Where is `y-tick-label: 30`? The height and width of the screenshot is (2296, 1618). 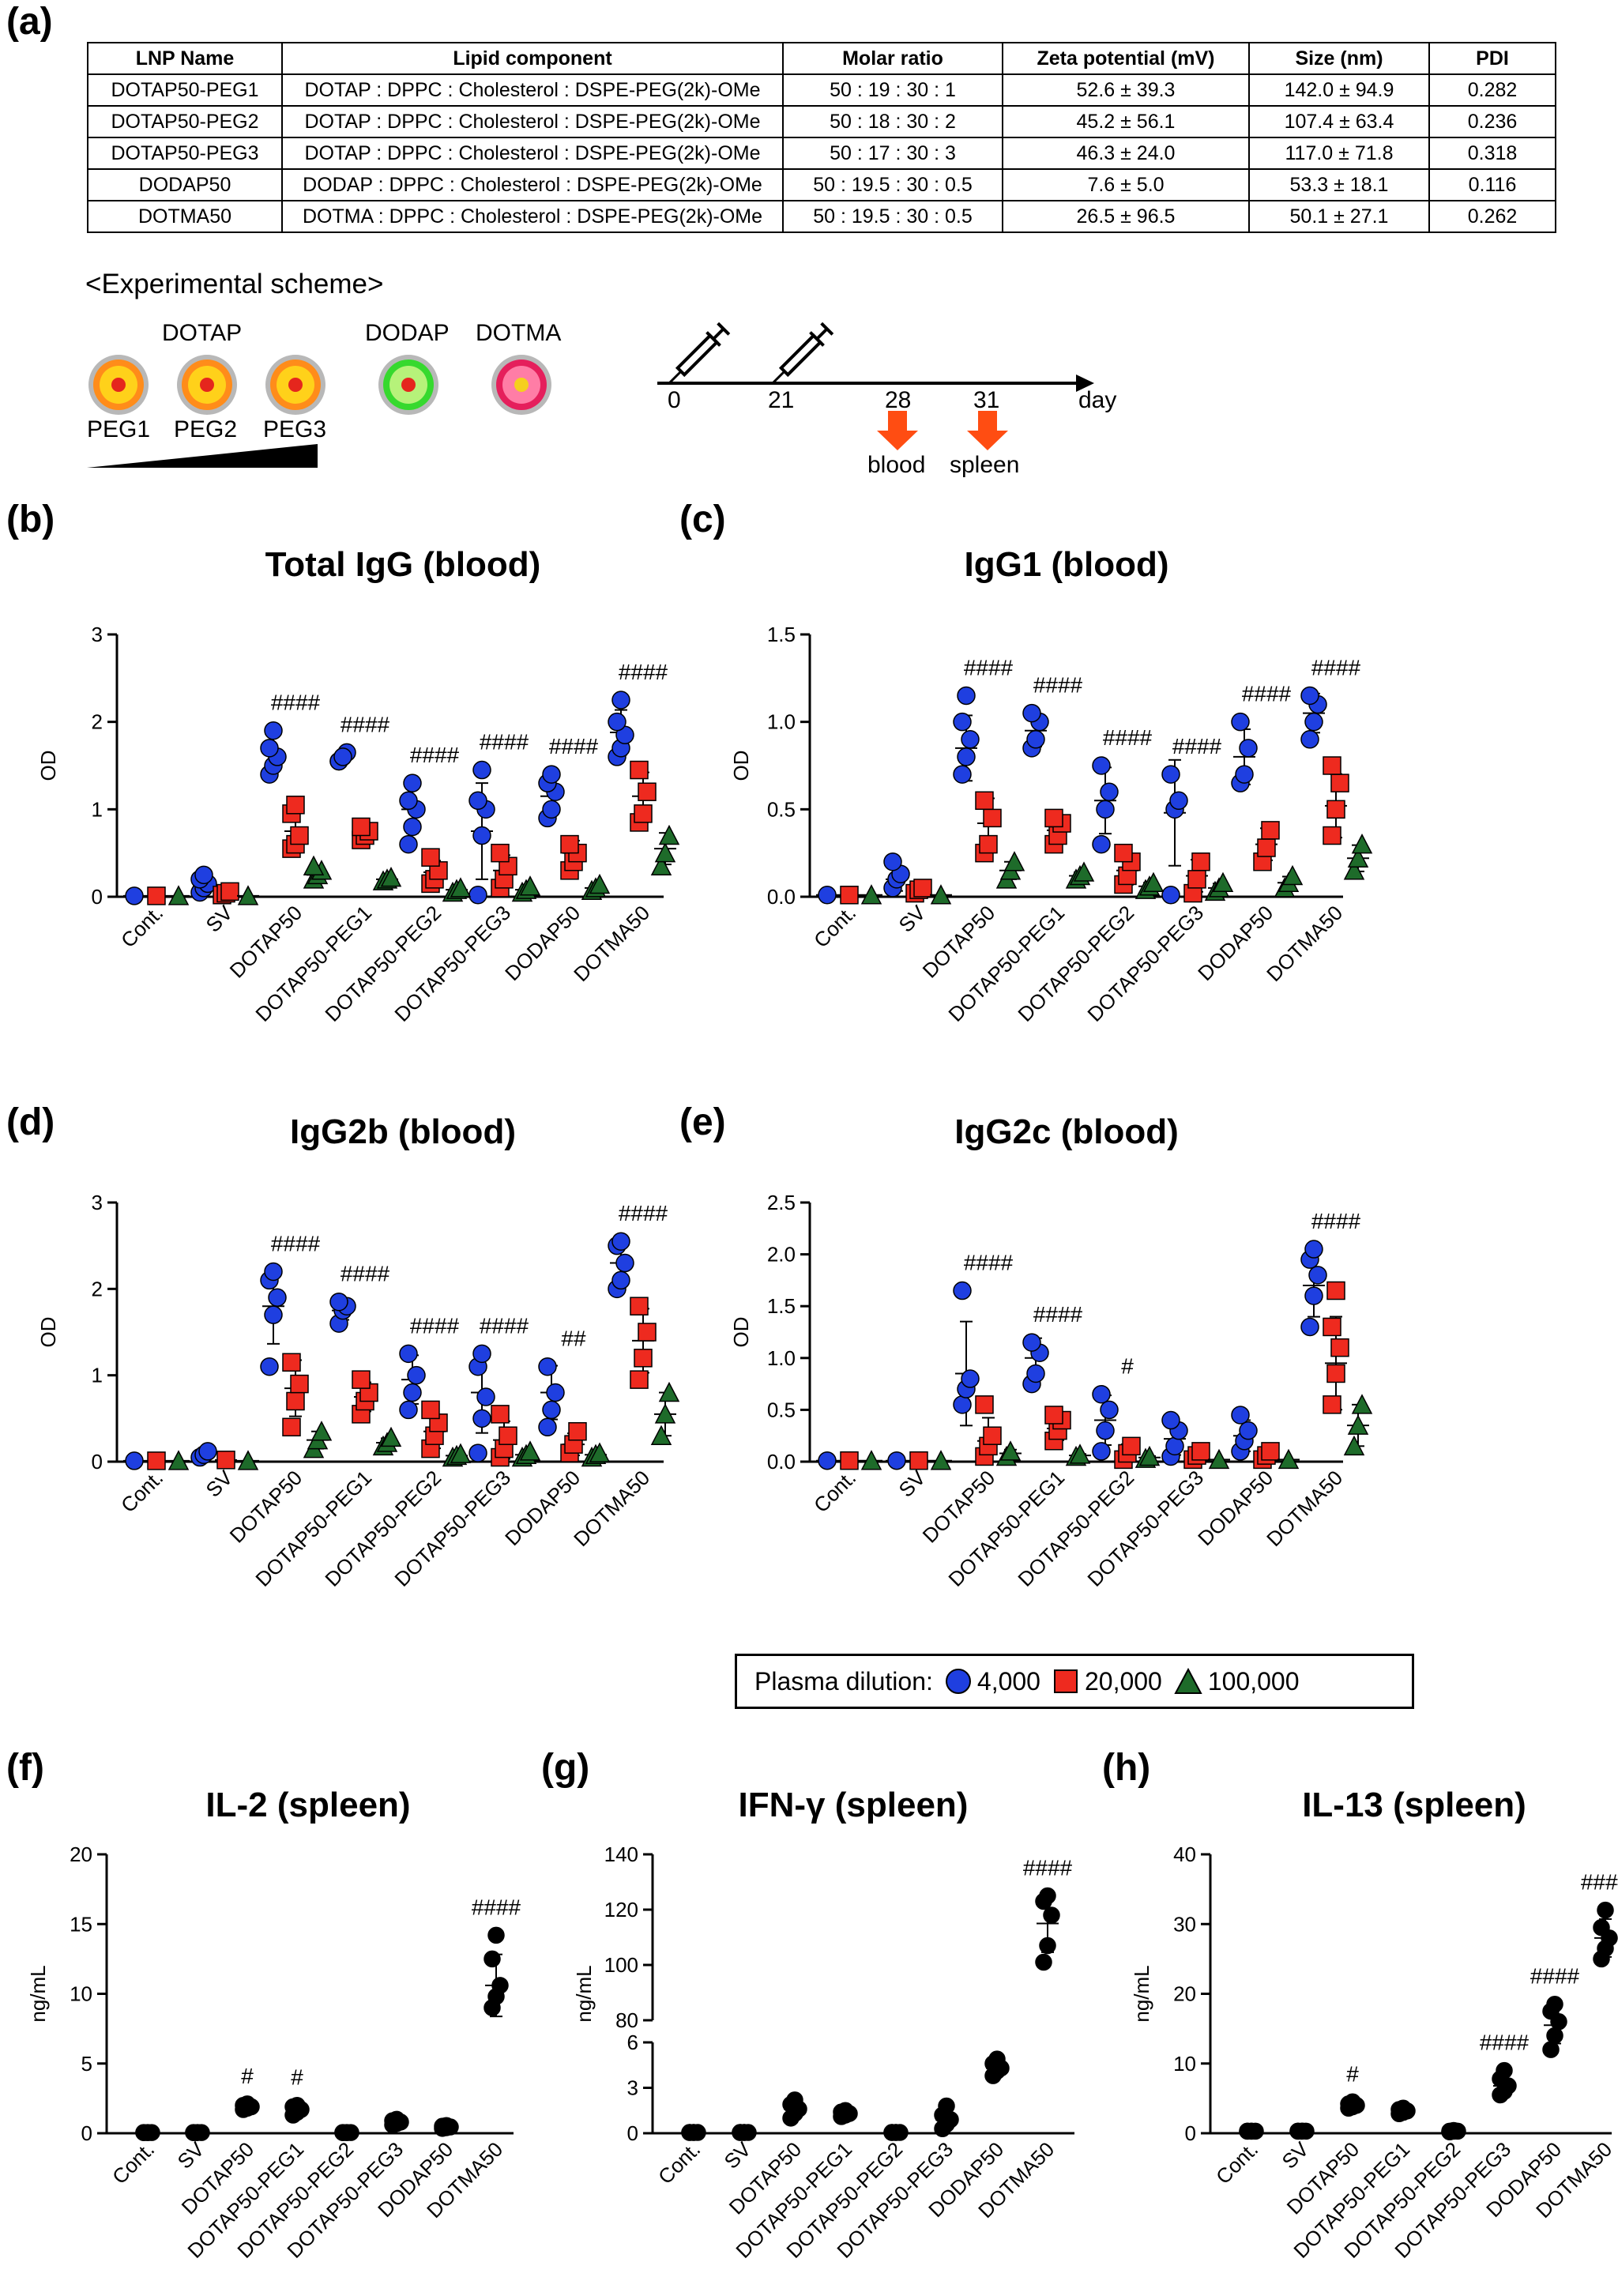
y-tick-label: 30 is located at coordinates (1184, 1924).